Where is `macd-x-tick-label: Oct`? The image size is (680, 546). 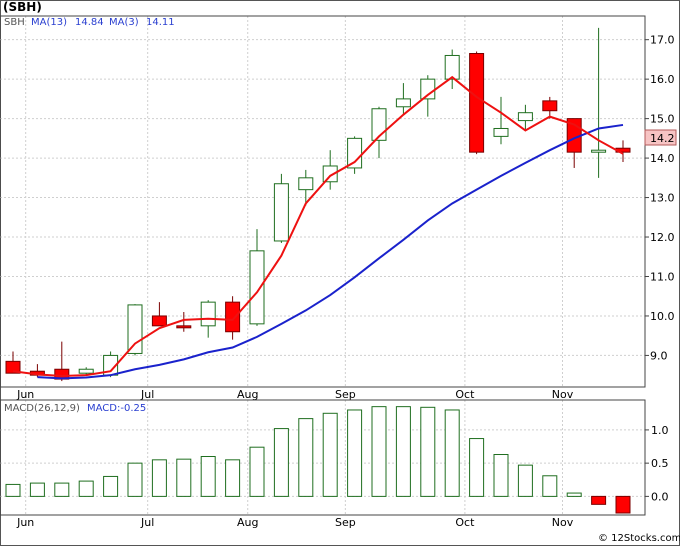 macd-x-tick-label: Oct is located at coordinates (465, 522).